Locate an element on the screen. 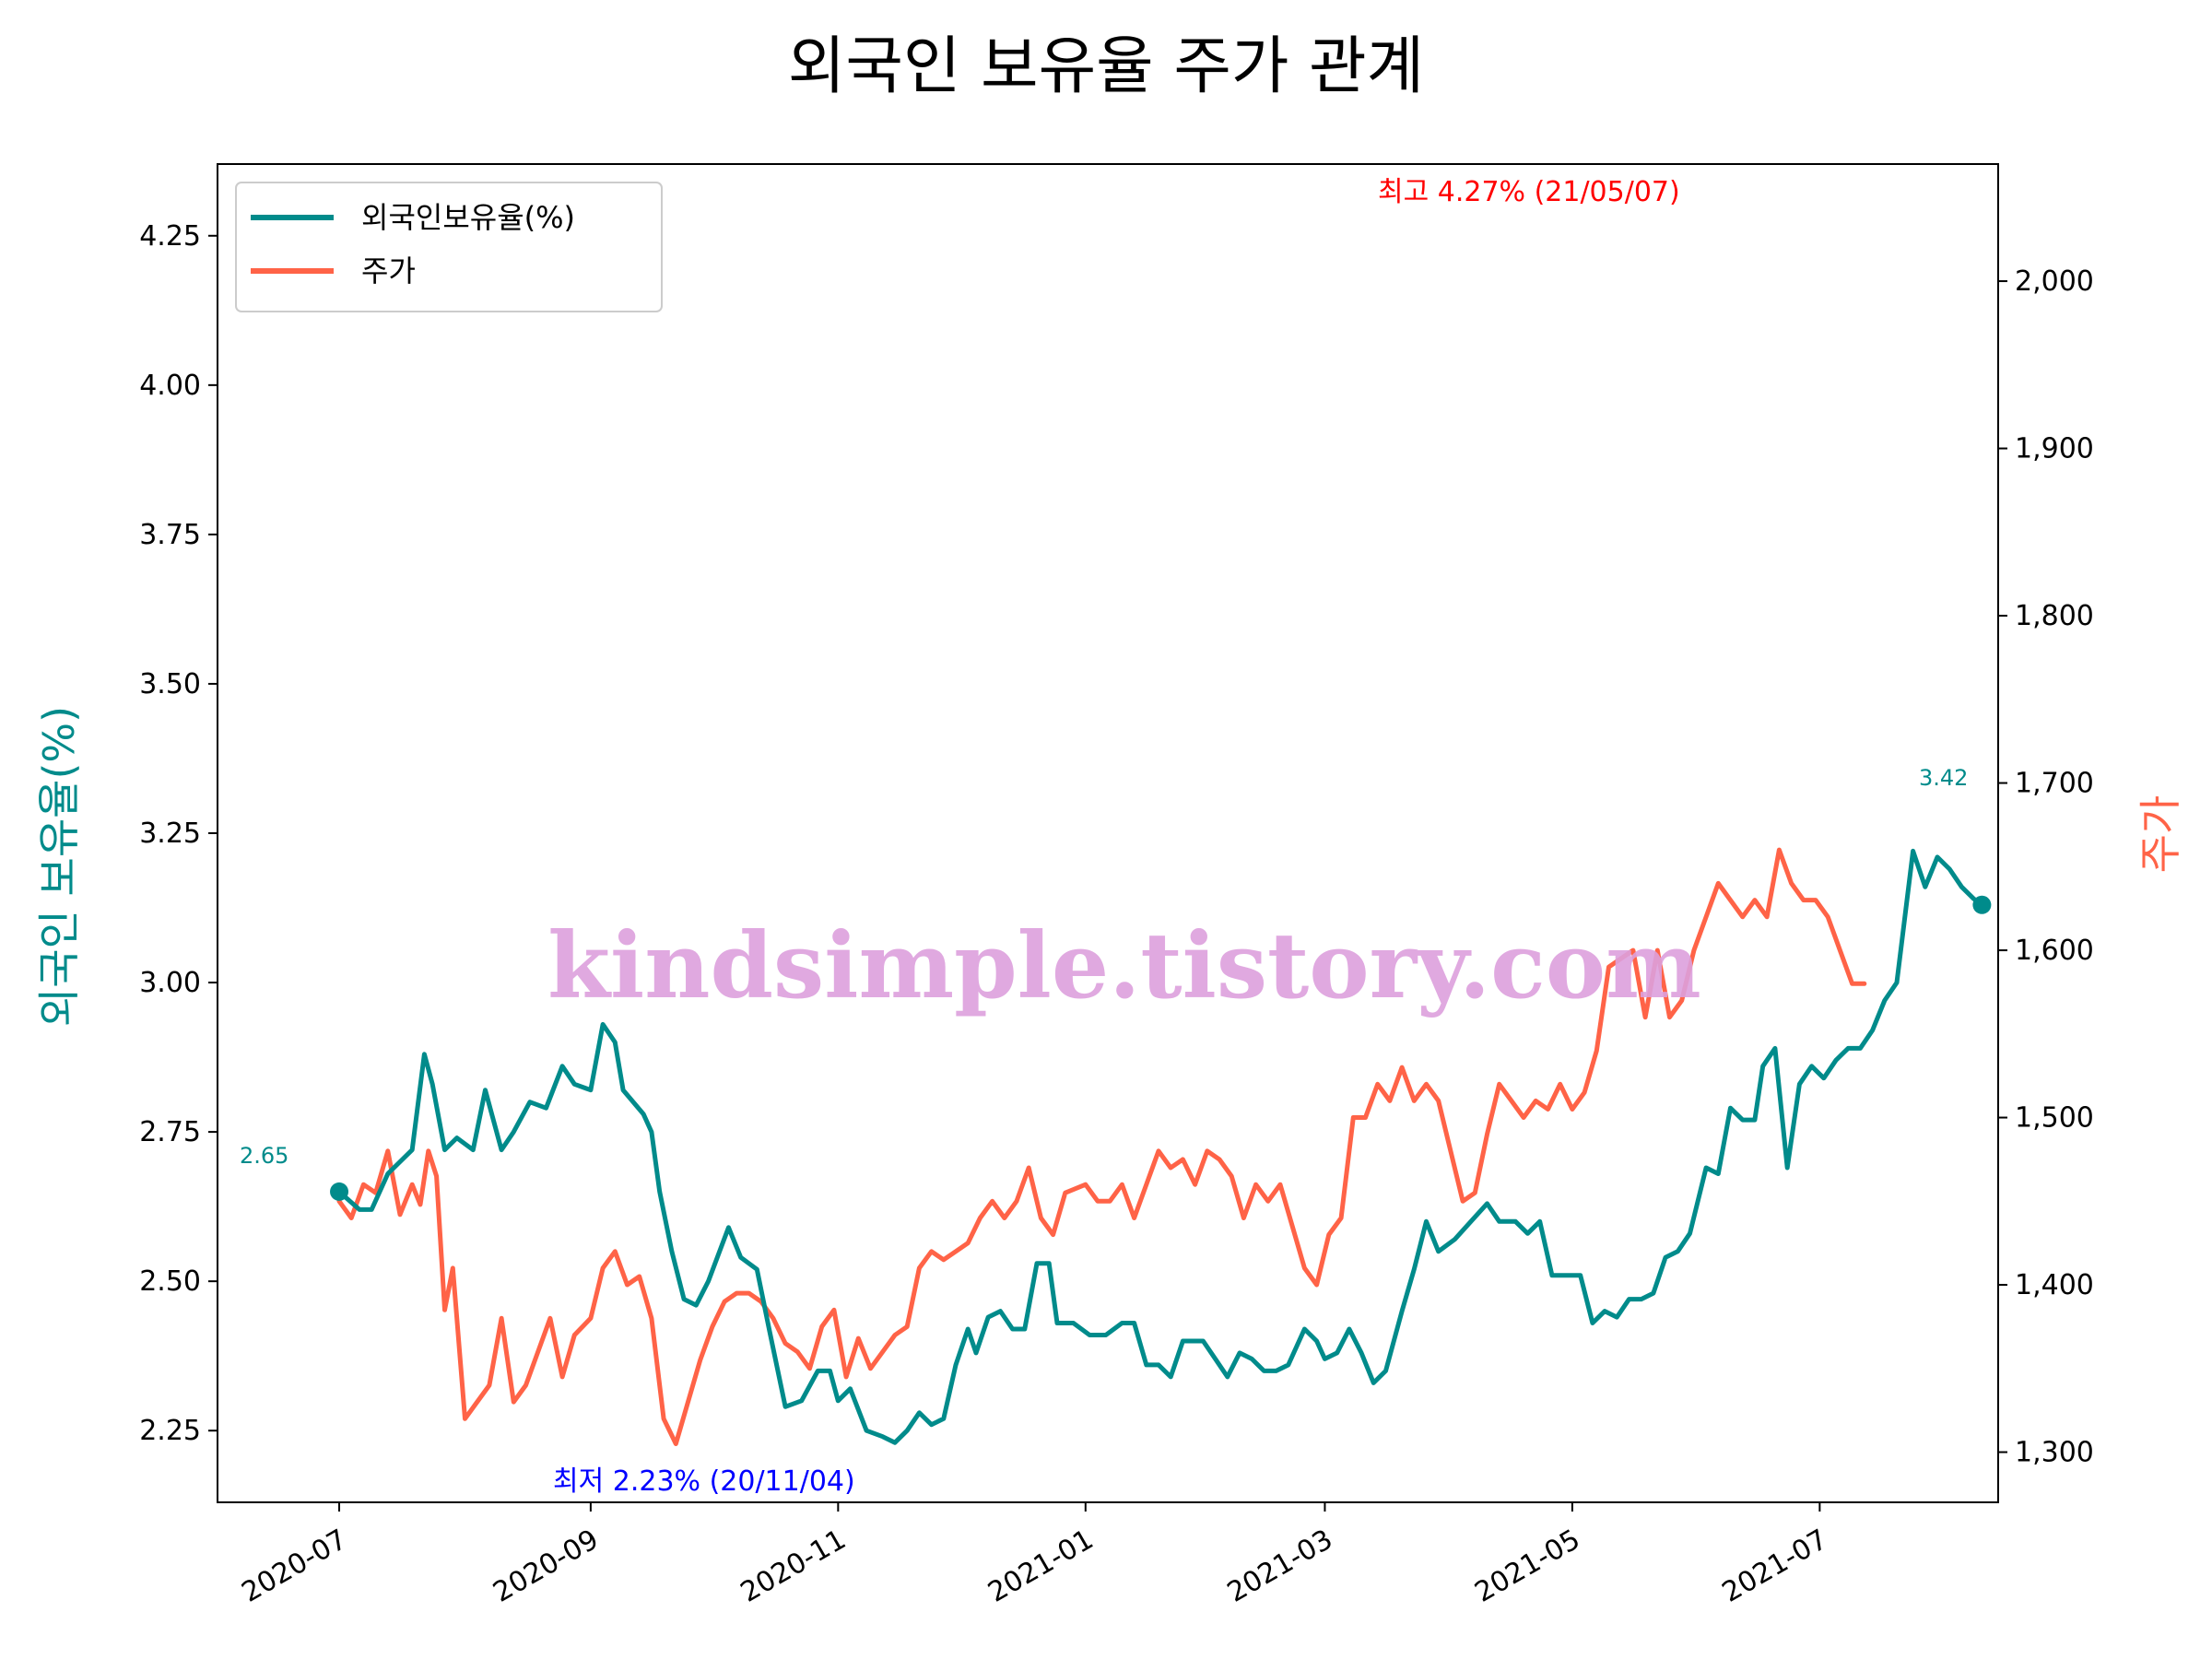 This screenshot has width=2212, height=1659. min-annotation: 최저 2.23% (20/11/04) is located at coordinates (704, 1481).